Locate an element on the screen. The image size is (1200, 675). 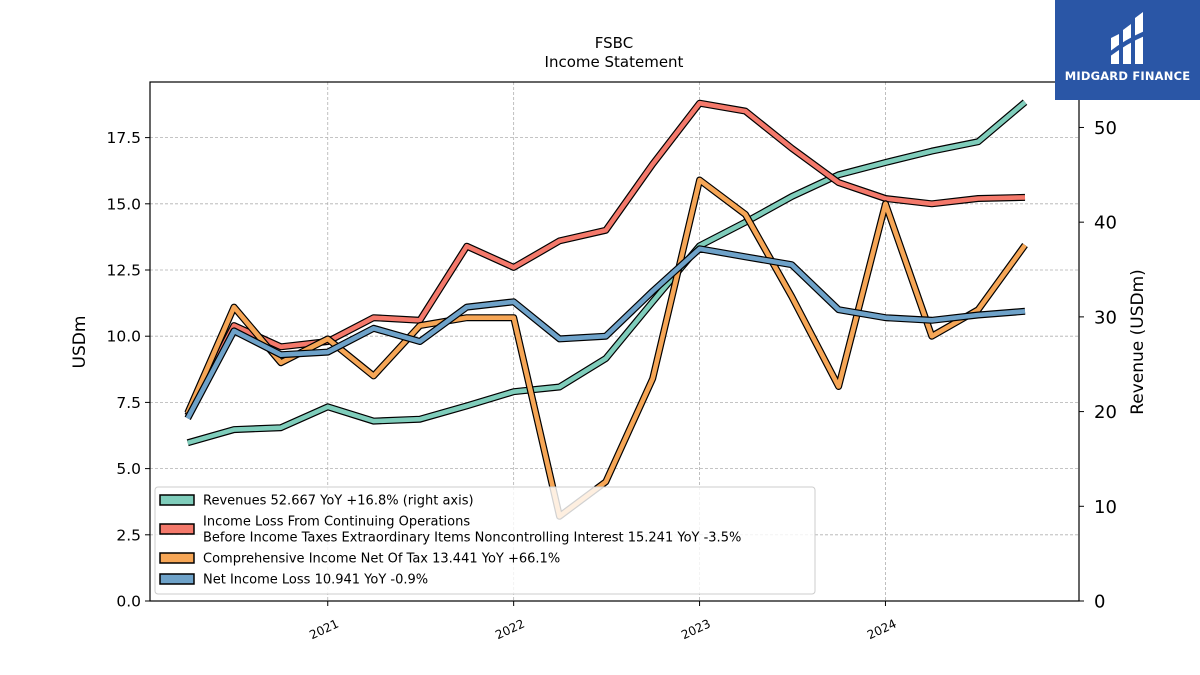
y-tick-label-left: 17.5 is located at coordinates (123, 138).